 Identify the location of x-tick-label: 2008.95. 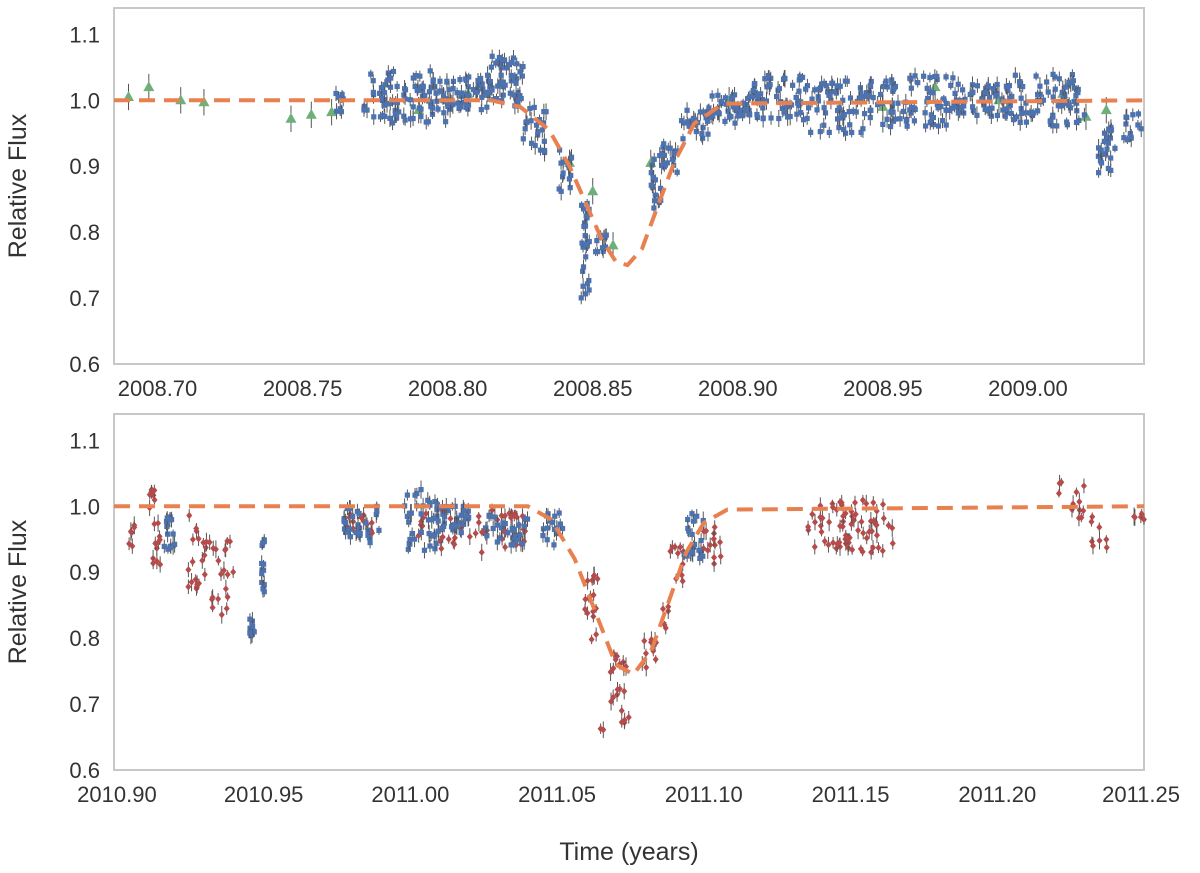
(883, 388).